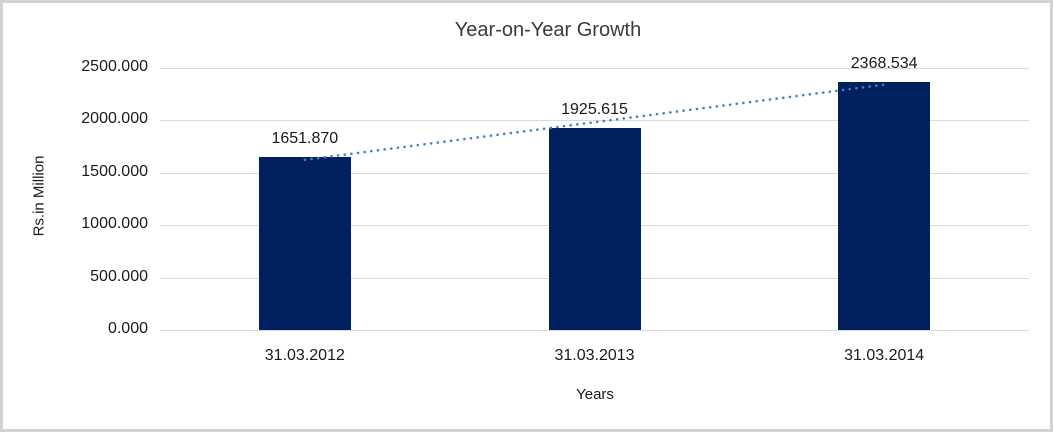  What do you see at coordinates (304, 355) in the screenshot?
I see `x-axis-category-label: 31.03.2012` at bounding box center [304, 355].